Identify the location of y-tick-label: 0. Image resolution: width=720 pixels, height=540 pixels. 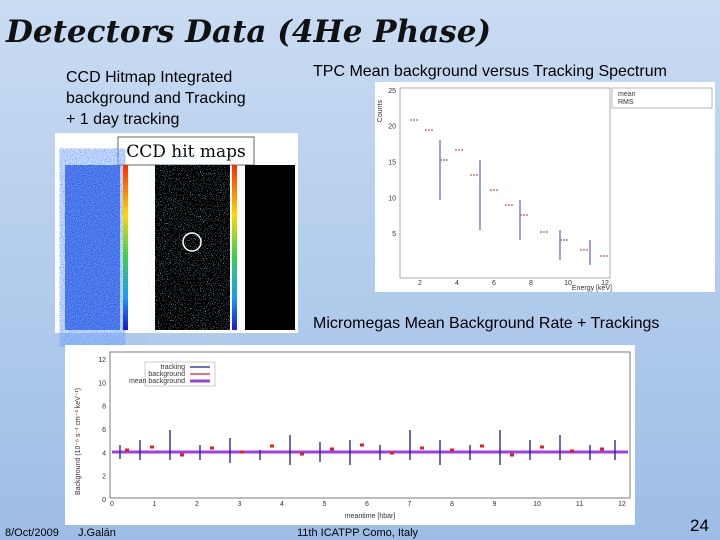
(104, 500).